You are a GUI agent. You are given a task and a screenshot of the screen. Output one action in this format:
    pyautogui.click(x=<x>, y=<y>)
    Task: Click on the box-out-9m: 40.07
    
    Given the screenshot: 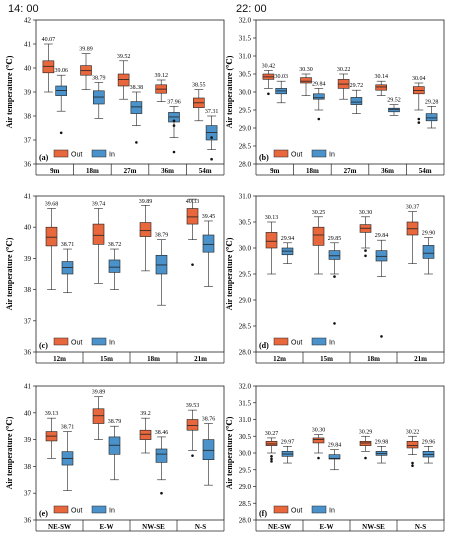 What is the action you would take?
    pyautogui.click(x=48, y=65)
    